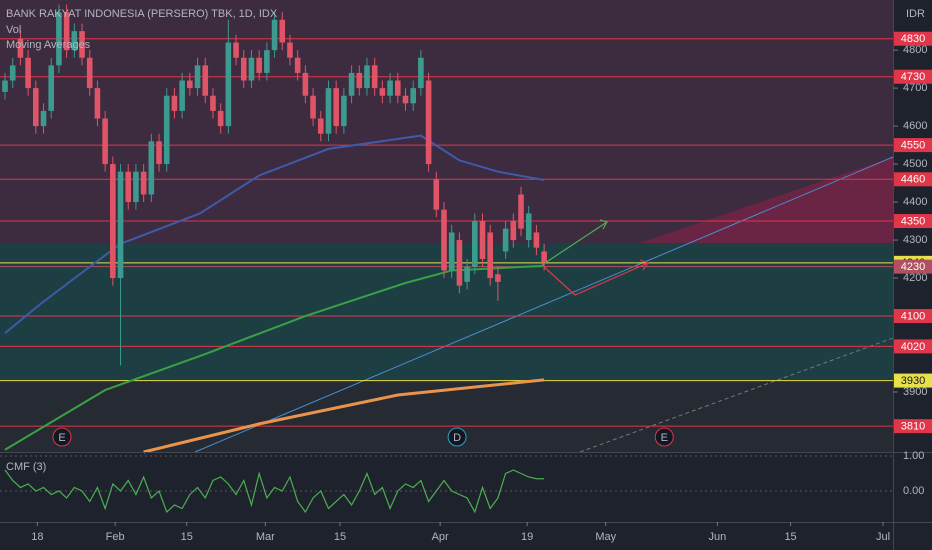  I want to click on price-level-label: 4730, so click(913, 77).